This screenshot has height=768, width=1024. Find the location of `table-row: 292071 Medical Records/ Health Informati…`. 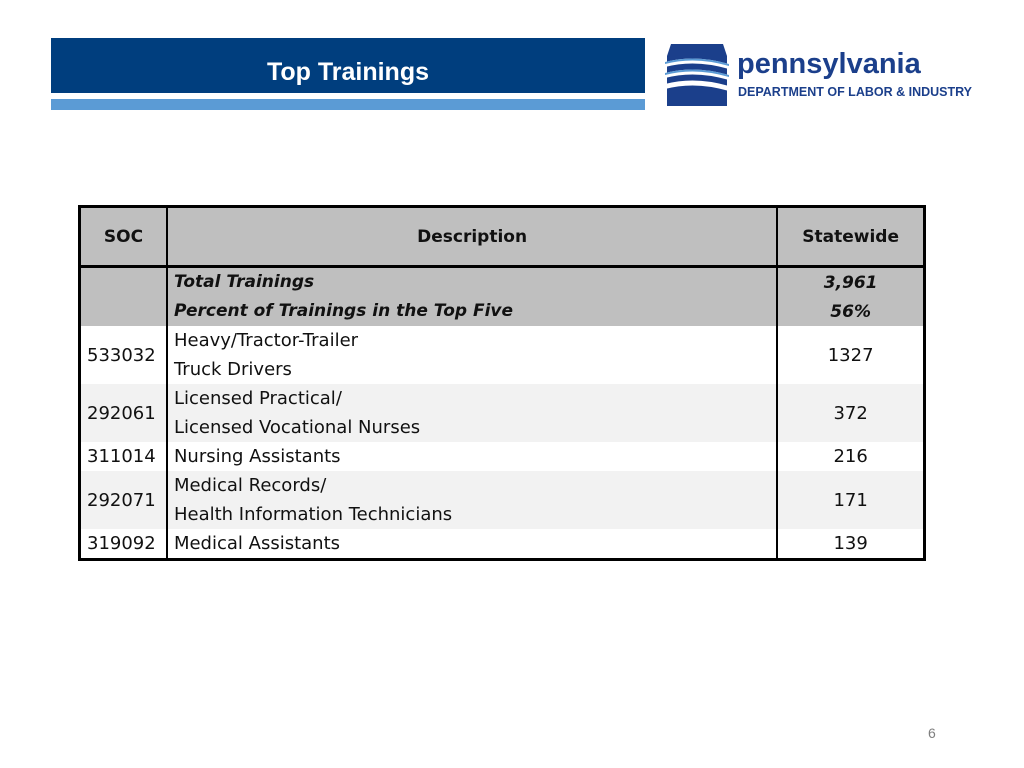

table-row: 292071 Medical Records/ Health Informati… is located at coordinates (502, 500).